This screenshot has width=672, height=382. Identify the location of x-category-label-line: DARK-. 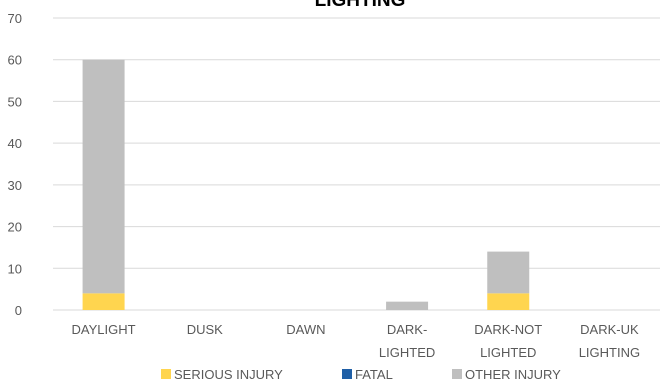
(407, 329).